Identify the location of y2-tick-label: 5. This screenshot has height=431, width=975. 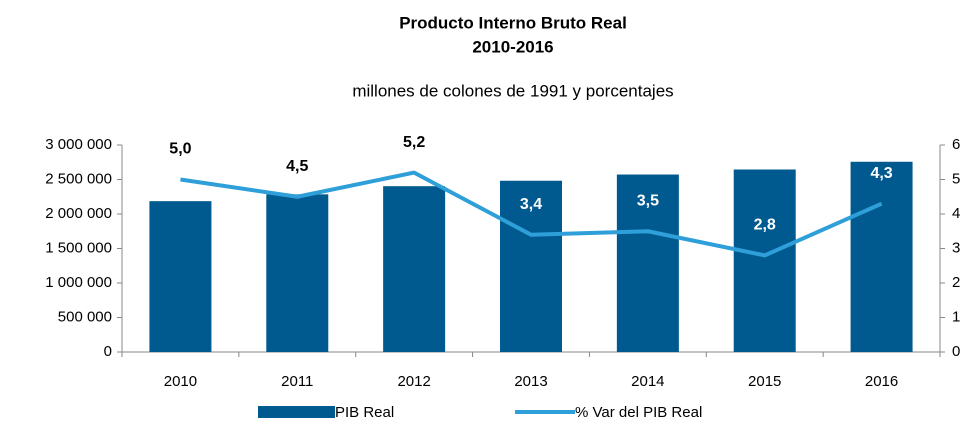
(956, 178).